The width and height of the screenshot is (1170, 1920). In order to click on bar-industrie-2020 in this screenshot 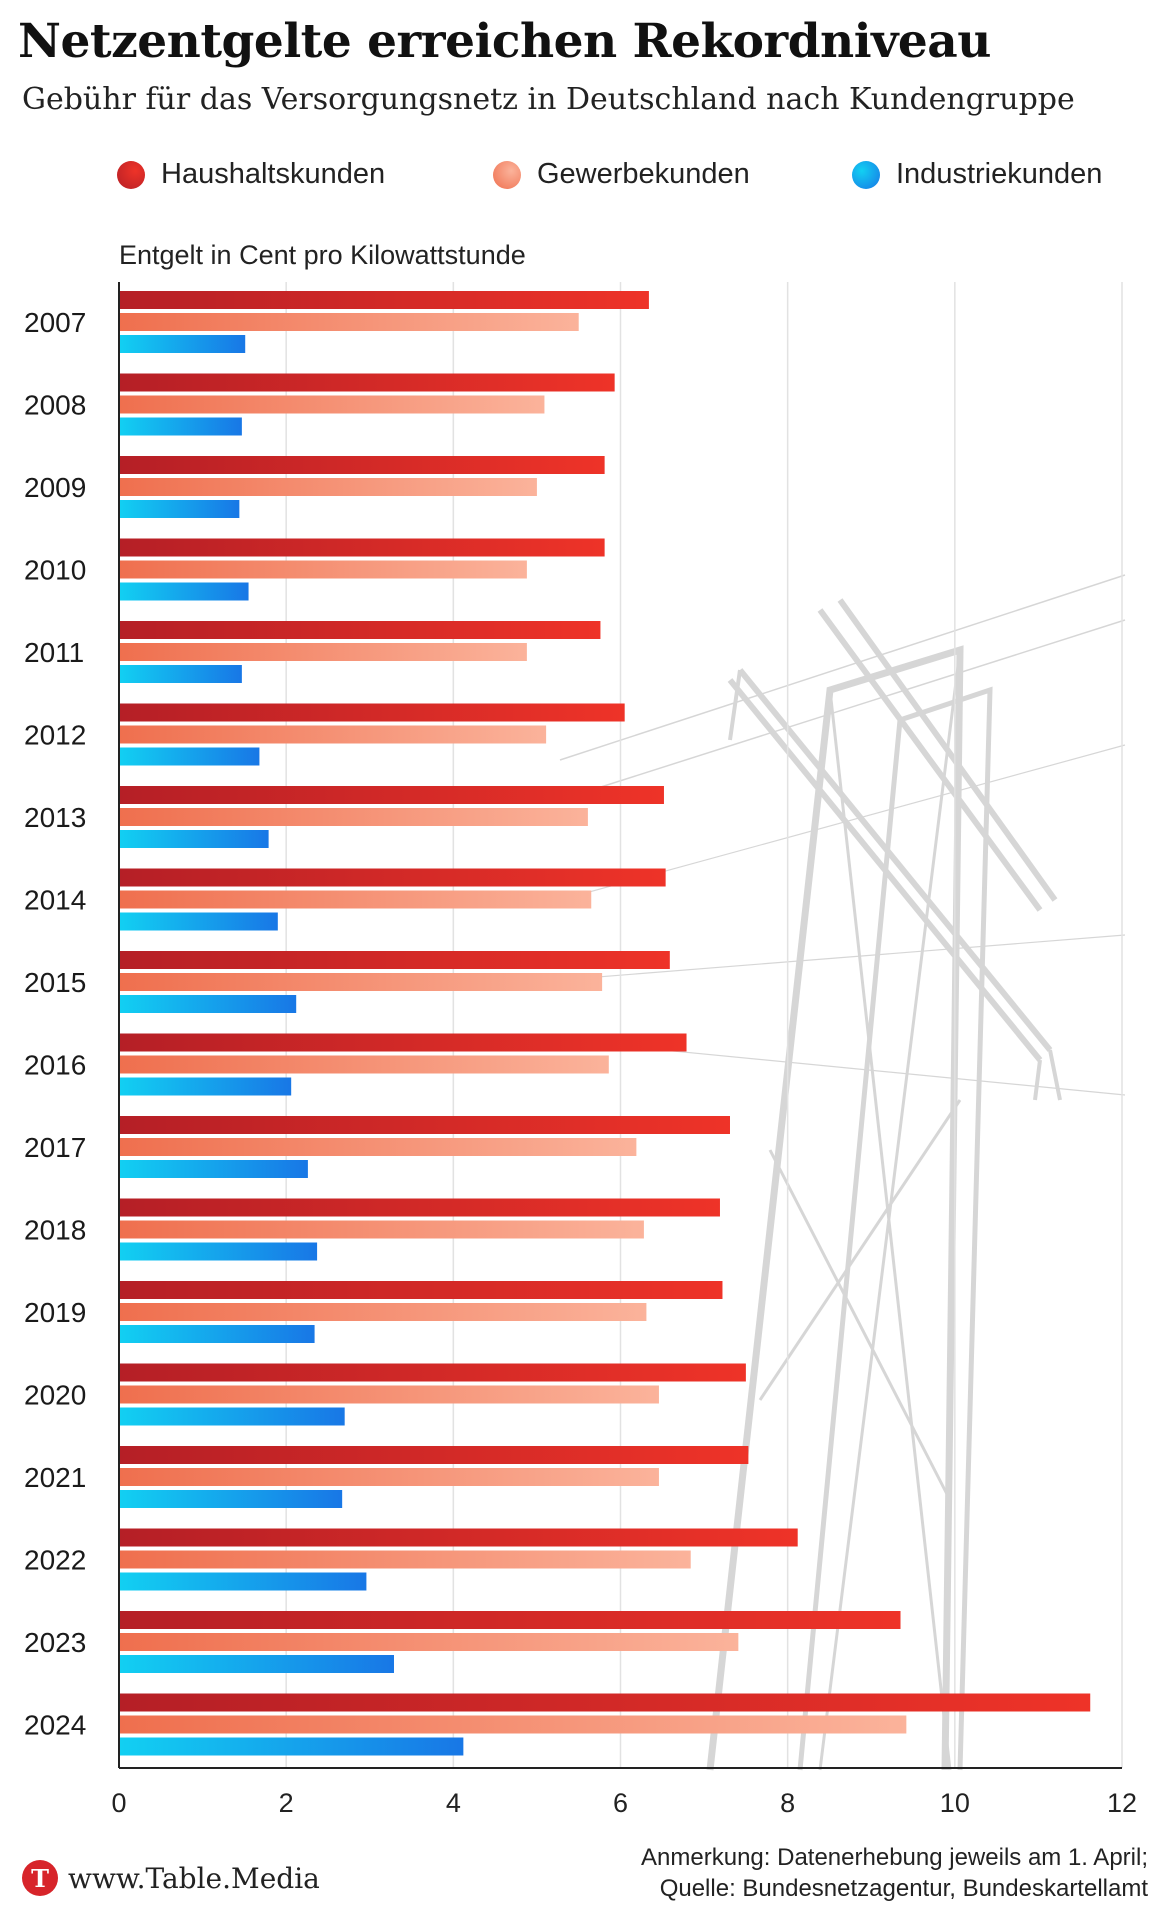, I will do `click(232, 1416)`.